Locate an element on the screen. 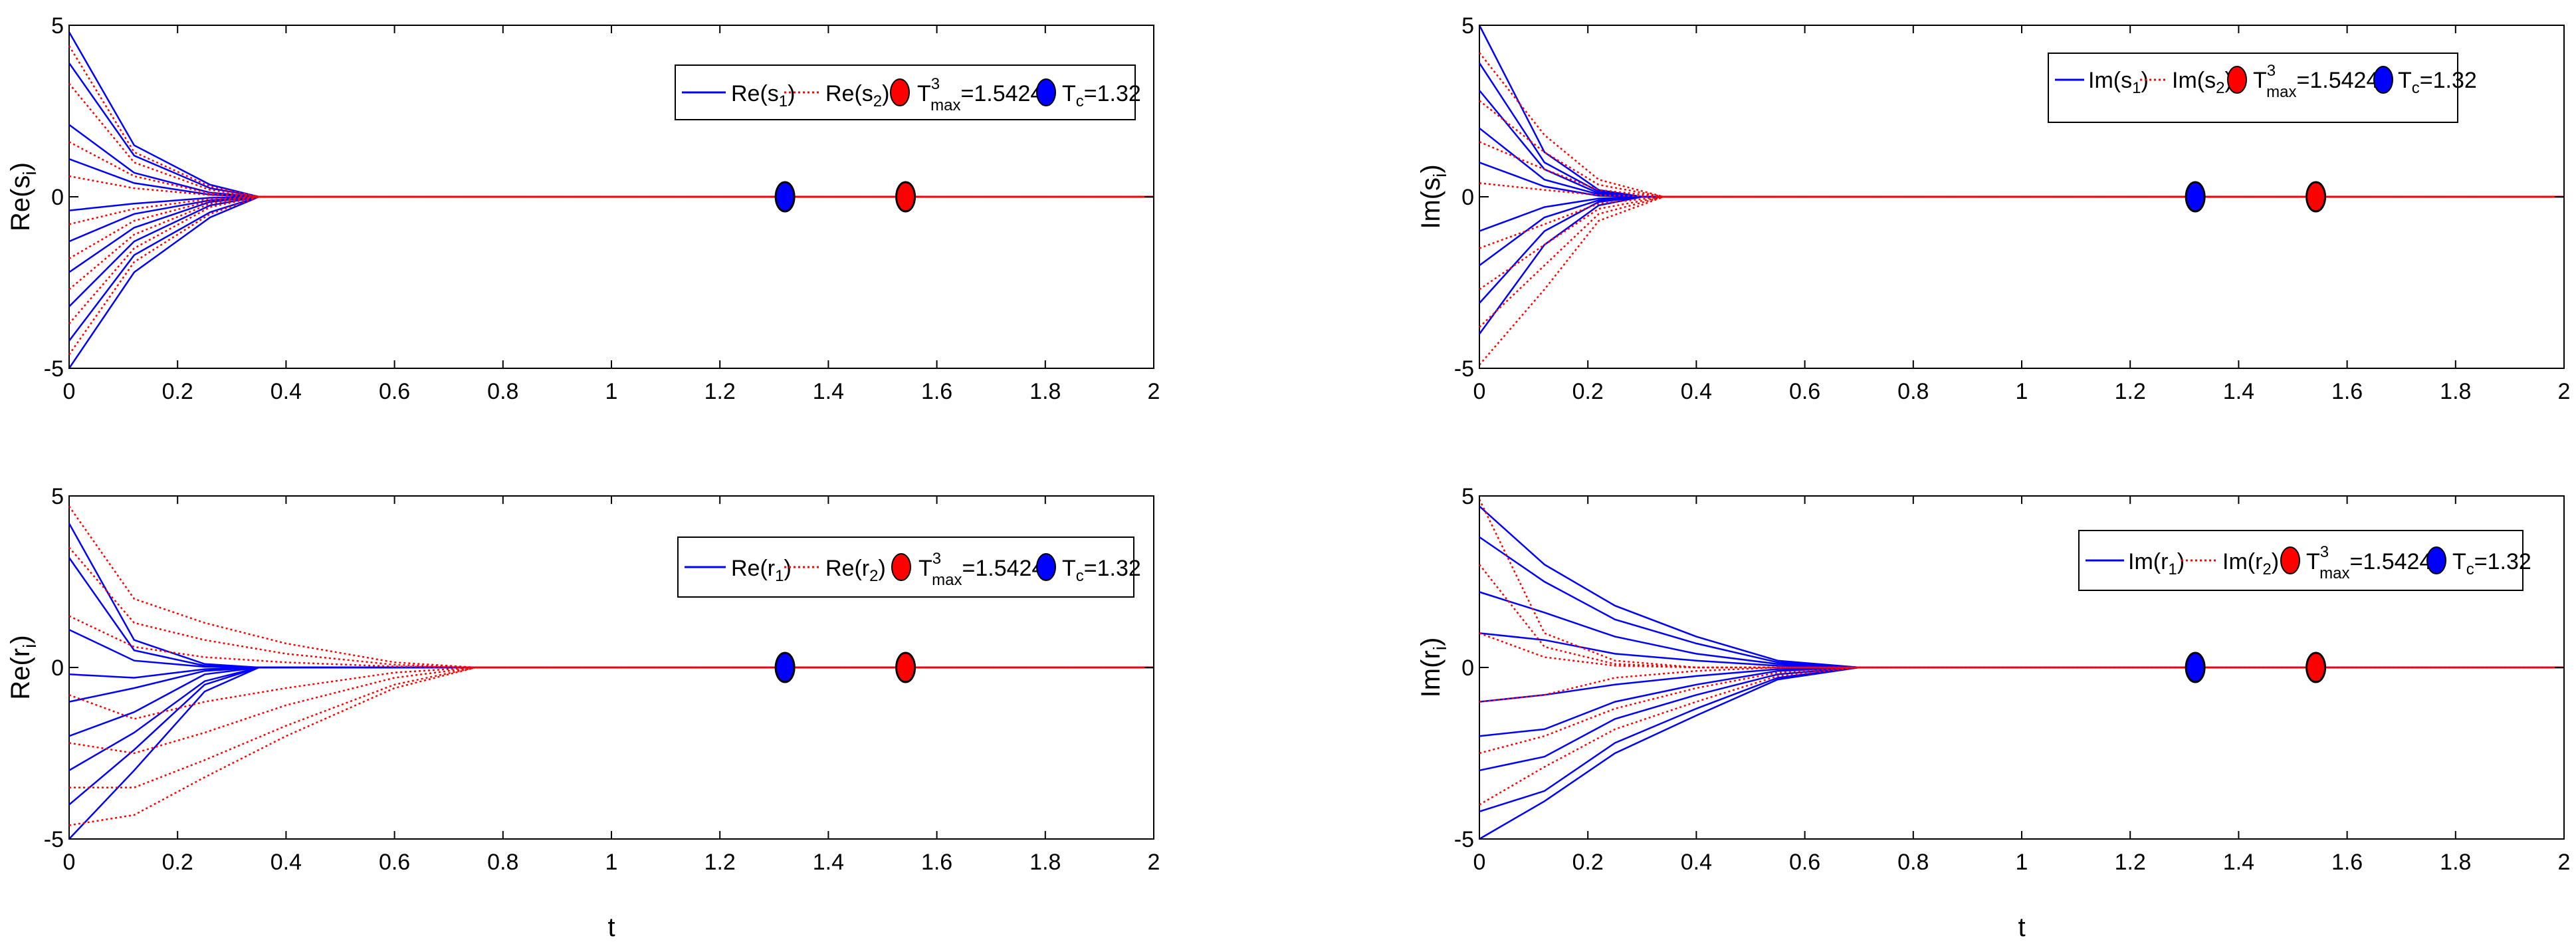  legend-label-2: Im(r2) is located at coordinates (2250, 563).